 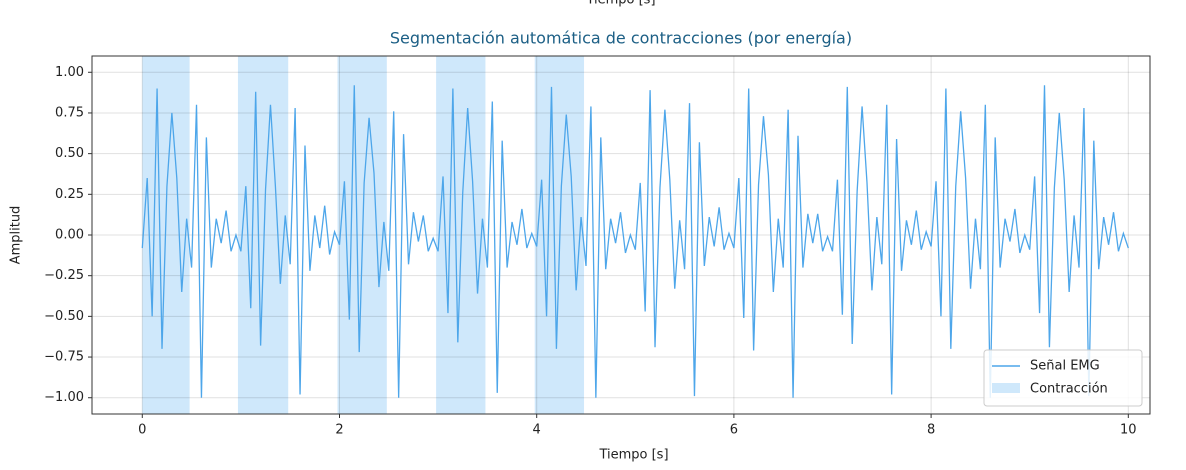 What do you see at coordinates (16, 235) in the screenshot?
I see `y-axis-label: Amplitud` at bounding box center [16, 235].